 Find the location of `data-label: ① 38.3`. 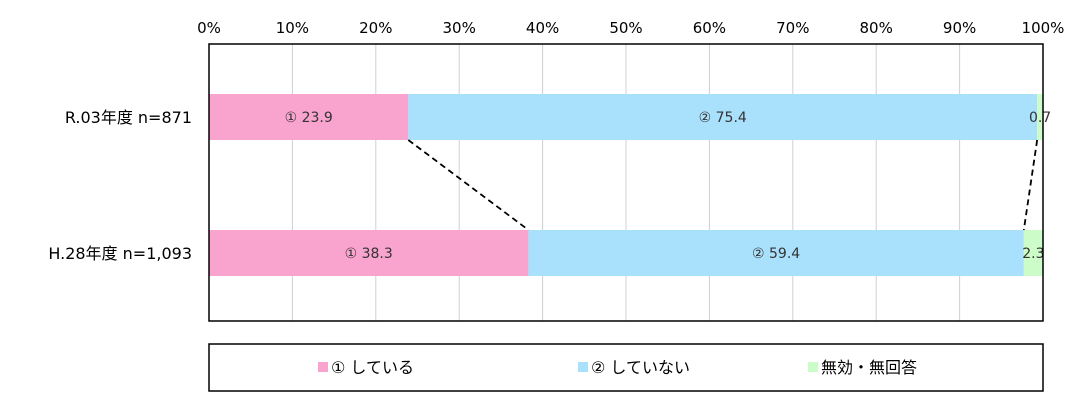

data-label: ① 38.3 is located at coordinates (369, 254).